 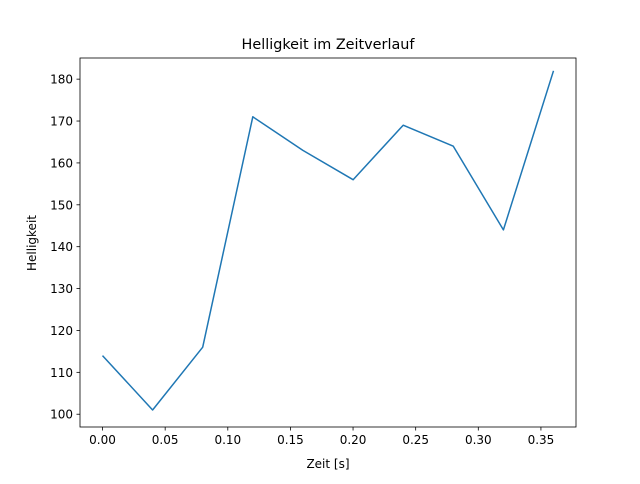 What do you see at coordinates (541, 440) in the screenshot?
I see `x-tick-label: 0.35` at bounding box center [541, 440].